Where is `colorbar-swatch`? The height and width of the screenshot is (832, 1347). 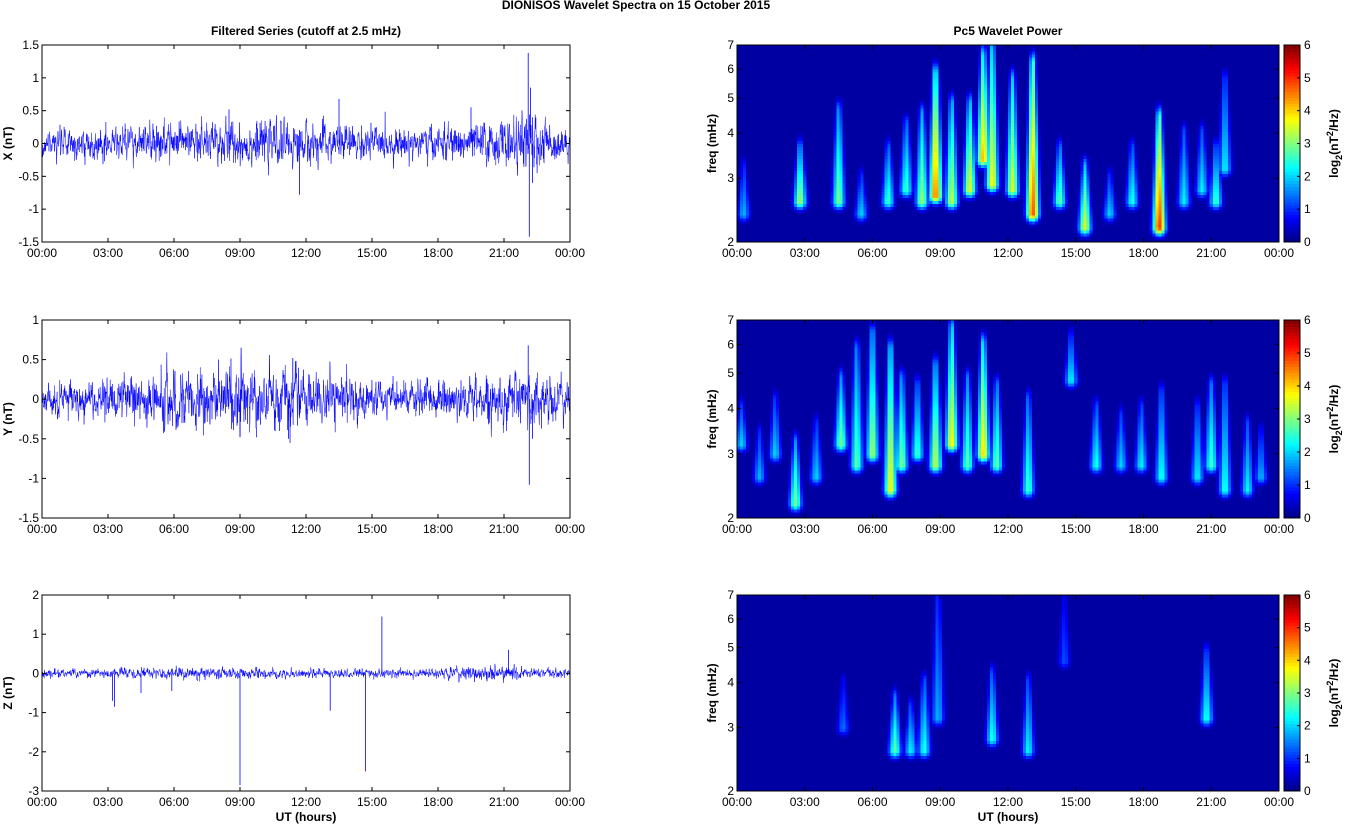 colorbar-swatch is located at coordinates (1292, 47).